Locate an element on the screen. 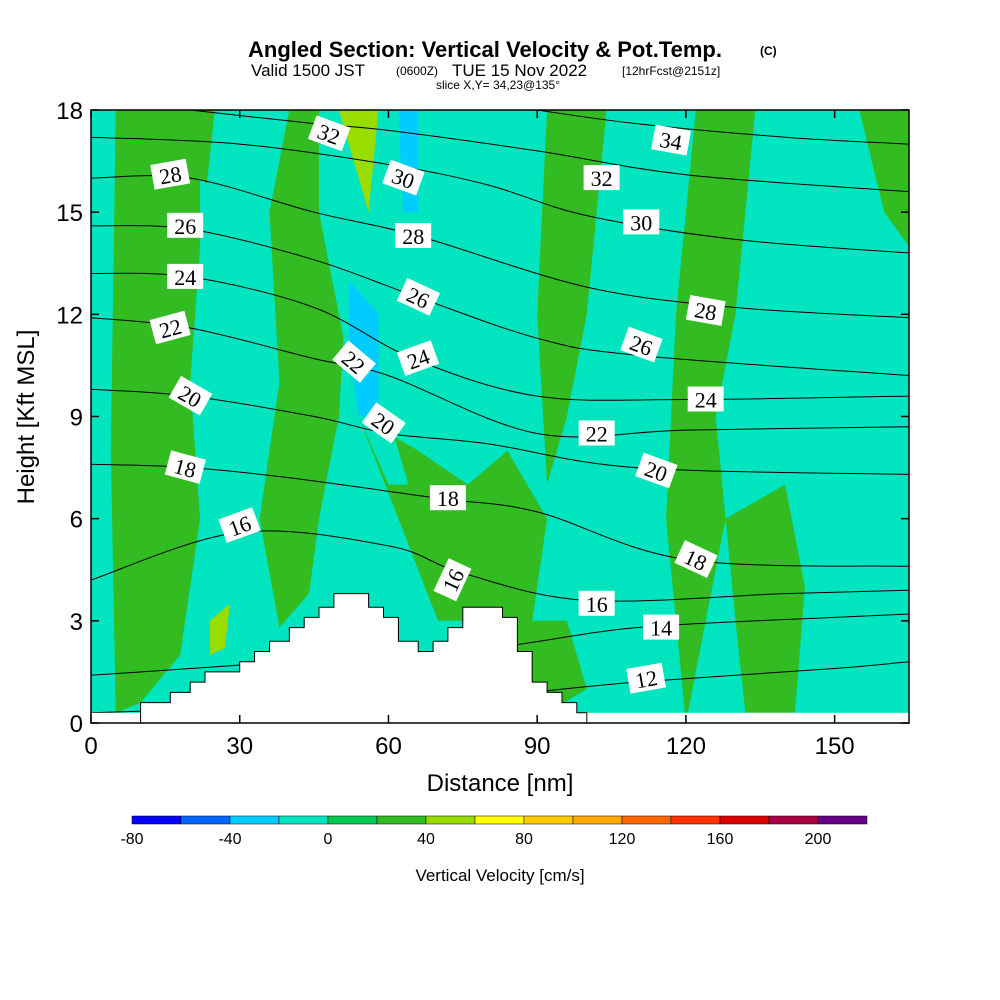 The width and height of the screenshot is (1000, 1000). colorbar-tick-label: 80 is located at coordinates (524, 839).